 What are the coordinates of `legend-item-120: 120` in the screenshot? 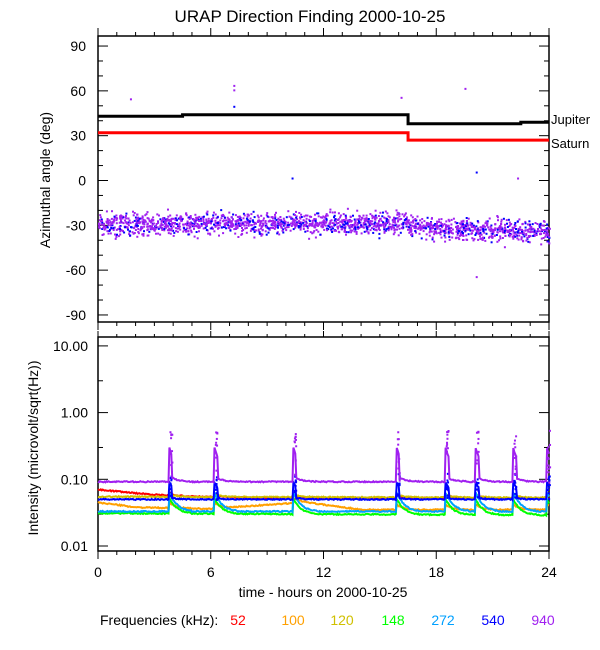 It's located at (342, 620).